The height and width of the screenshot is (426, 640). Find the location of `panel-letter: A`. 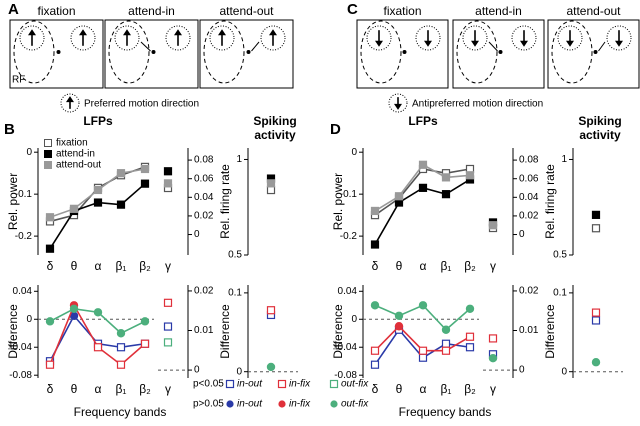

panel-letter: A is located at coordinates (13, 9).